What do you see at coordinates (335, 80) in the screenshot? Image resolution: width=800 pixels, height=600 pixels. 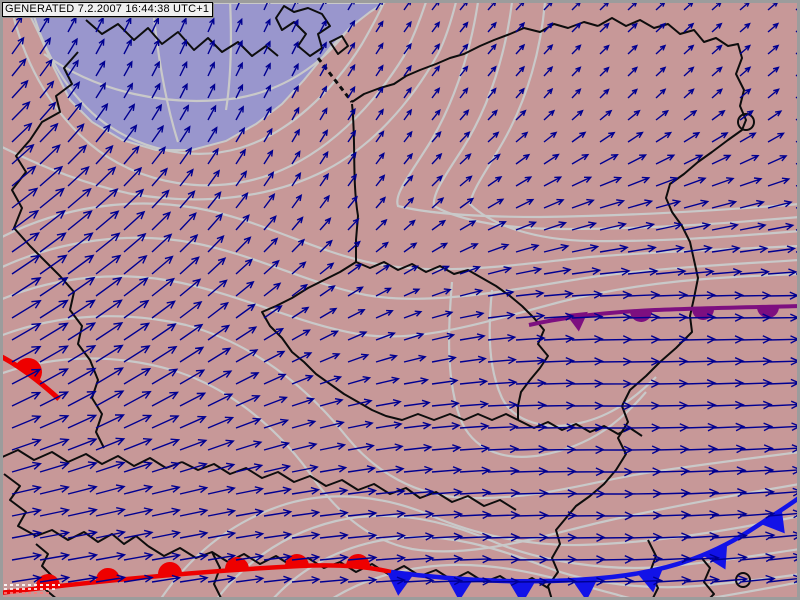 I see `sea-border-dashed` at bounding box center [335, 80].